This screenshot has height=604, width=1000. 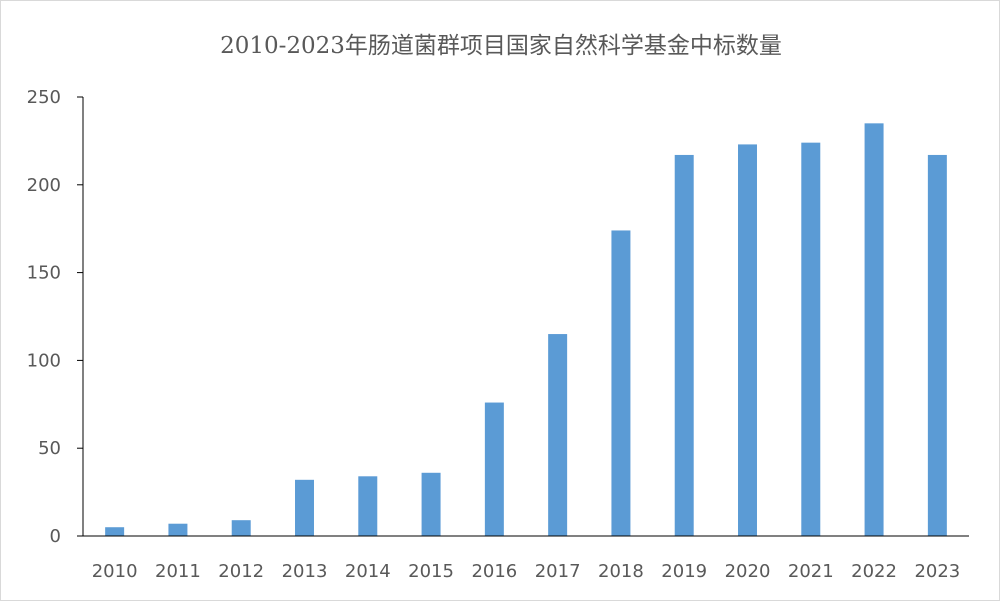 What do you see at coordinates (44, 273) in the screenshot?
I see `y-tick-label: 150` at bounding box center [44, 273].